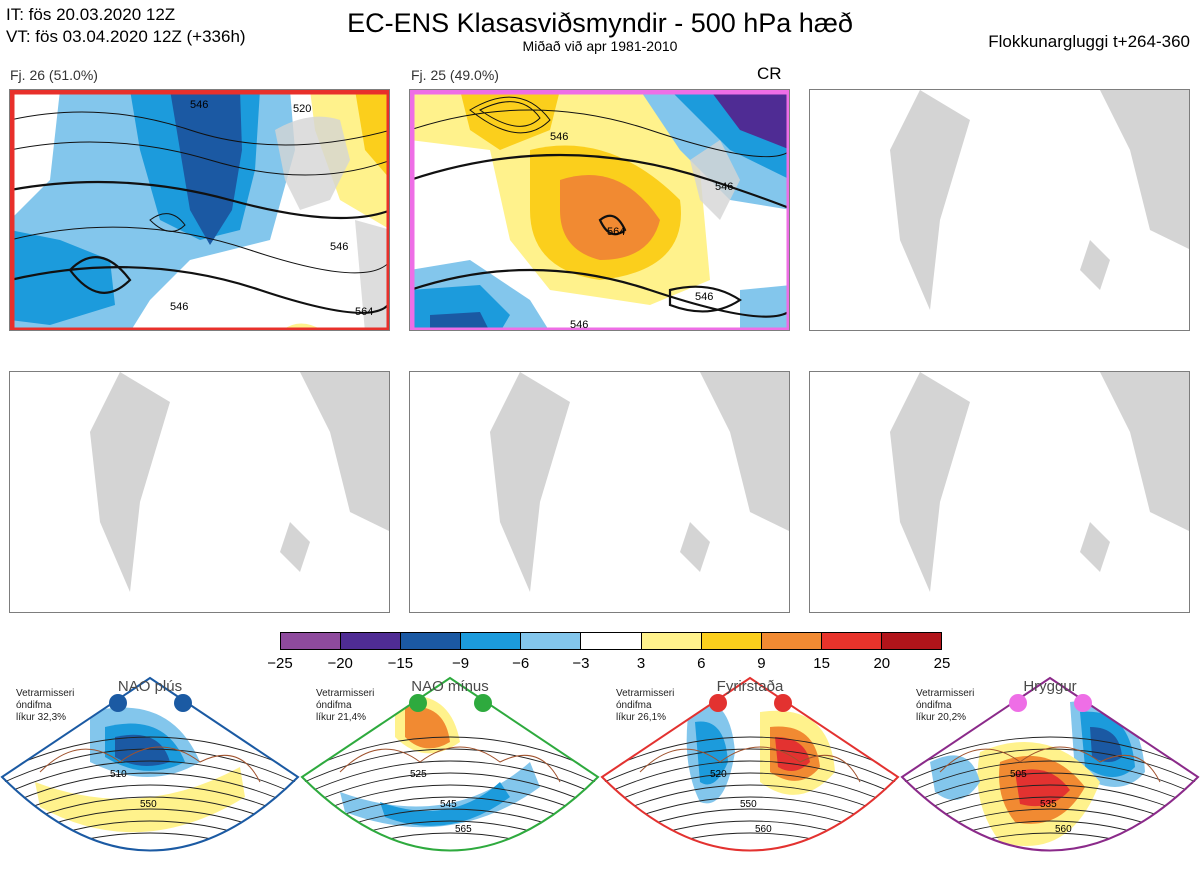 Image resolution: width=1200 pixels, height=871 pixels. Describe the element at coordinates (179, 307) in the screenshot. I see `p1-contour-label-4: 546` at that location.